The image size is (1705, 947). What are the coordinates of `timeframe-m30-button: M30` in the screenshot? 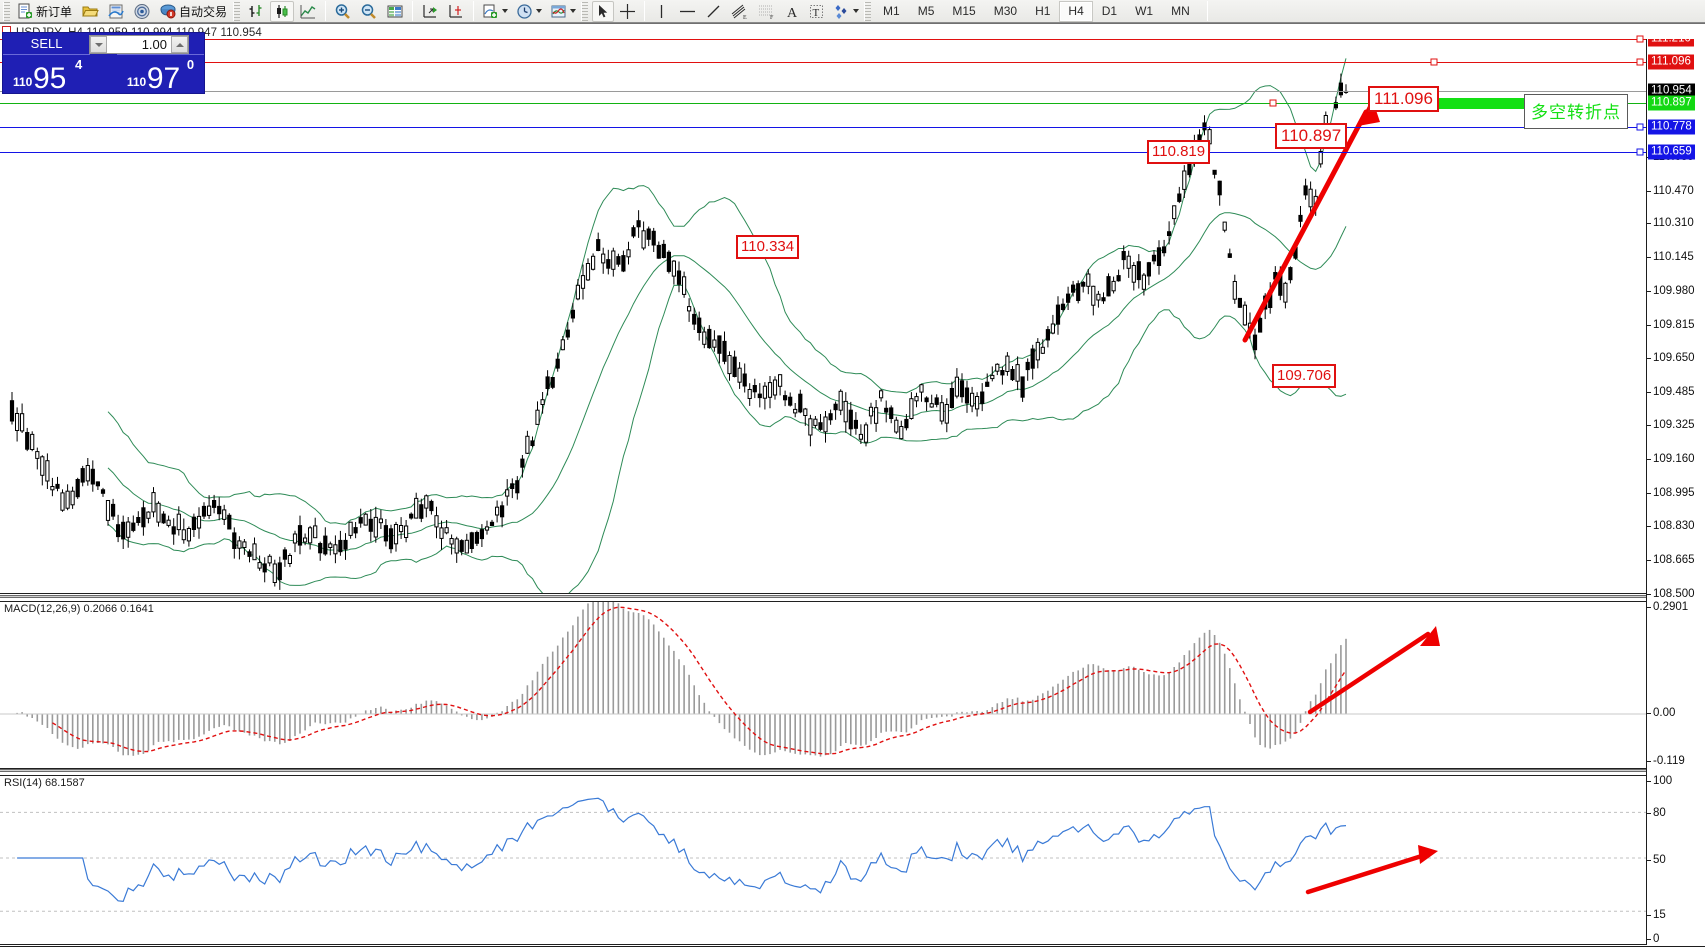 It's located at (1005, 11).